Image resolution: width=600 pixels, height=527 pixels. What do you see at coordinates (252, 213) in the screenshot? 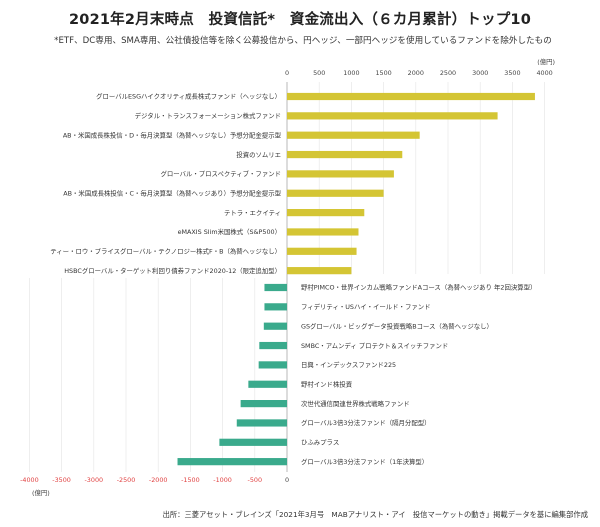
I see `inflow-label: テトラ・エクイティ` at bounding box center [252, 213].